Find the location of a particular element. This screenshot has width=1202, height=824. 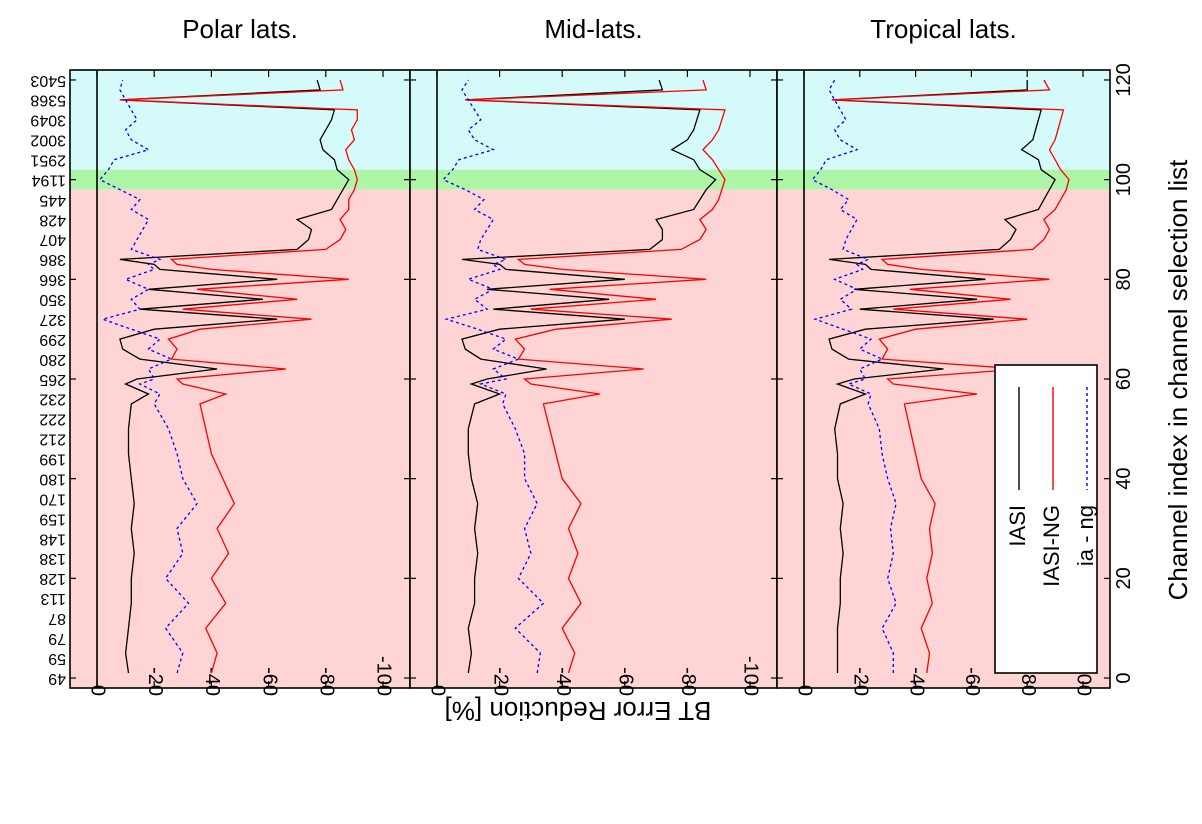

channel-label: 159 is located at coordinates (52, 518).